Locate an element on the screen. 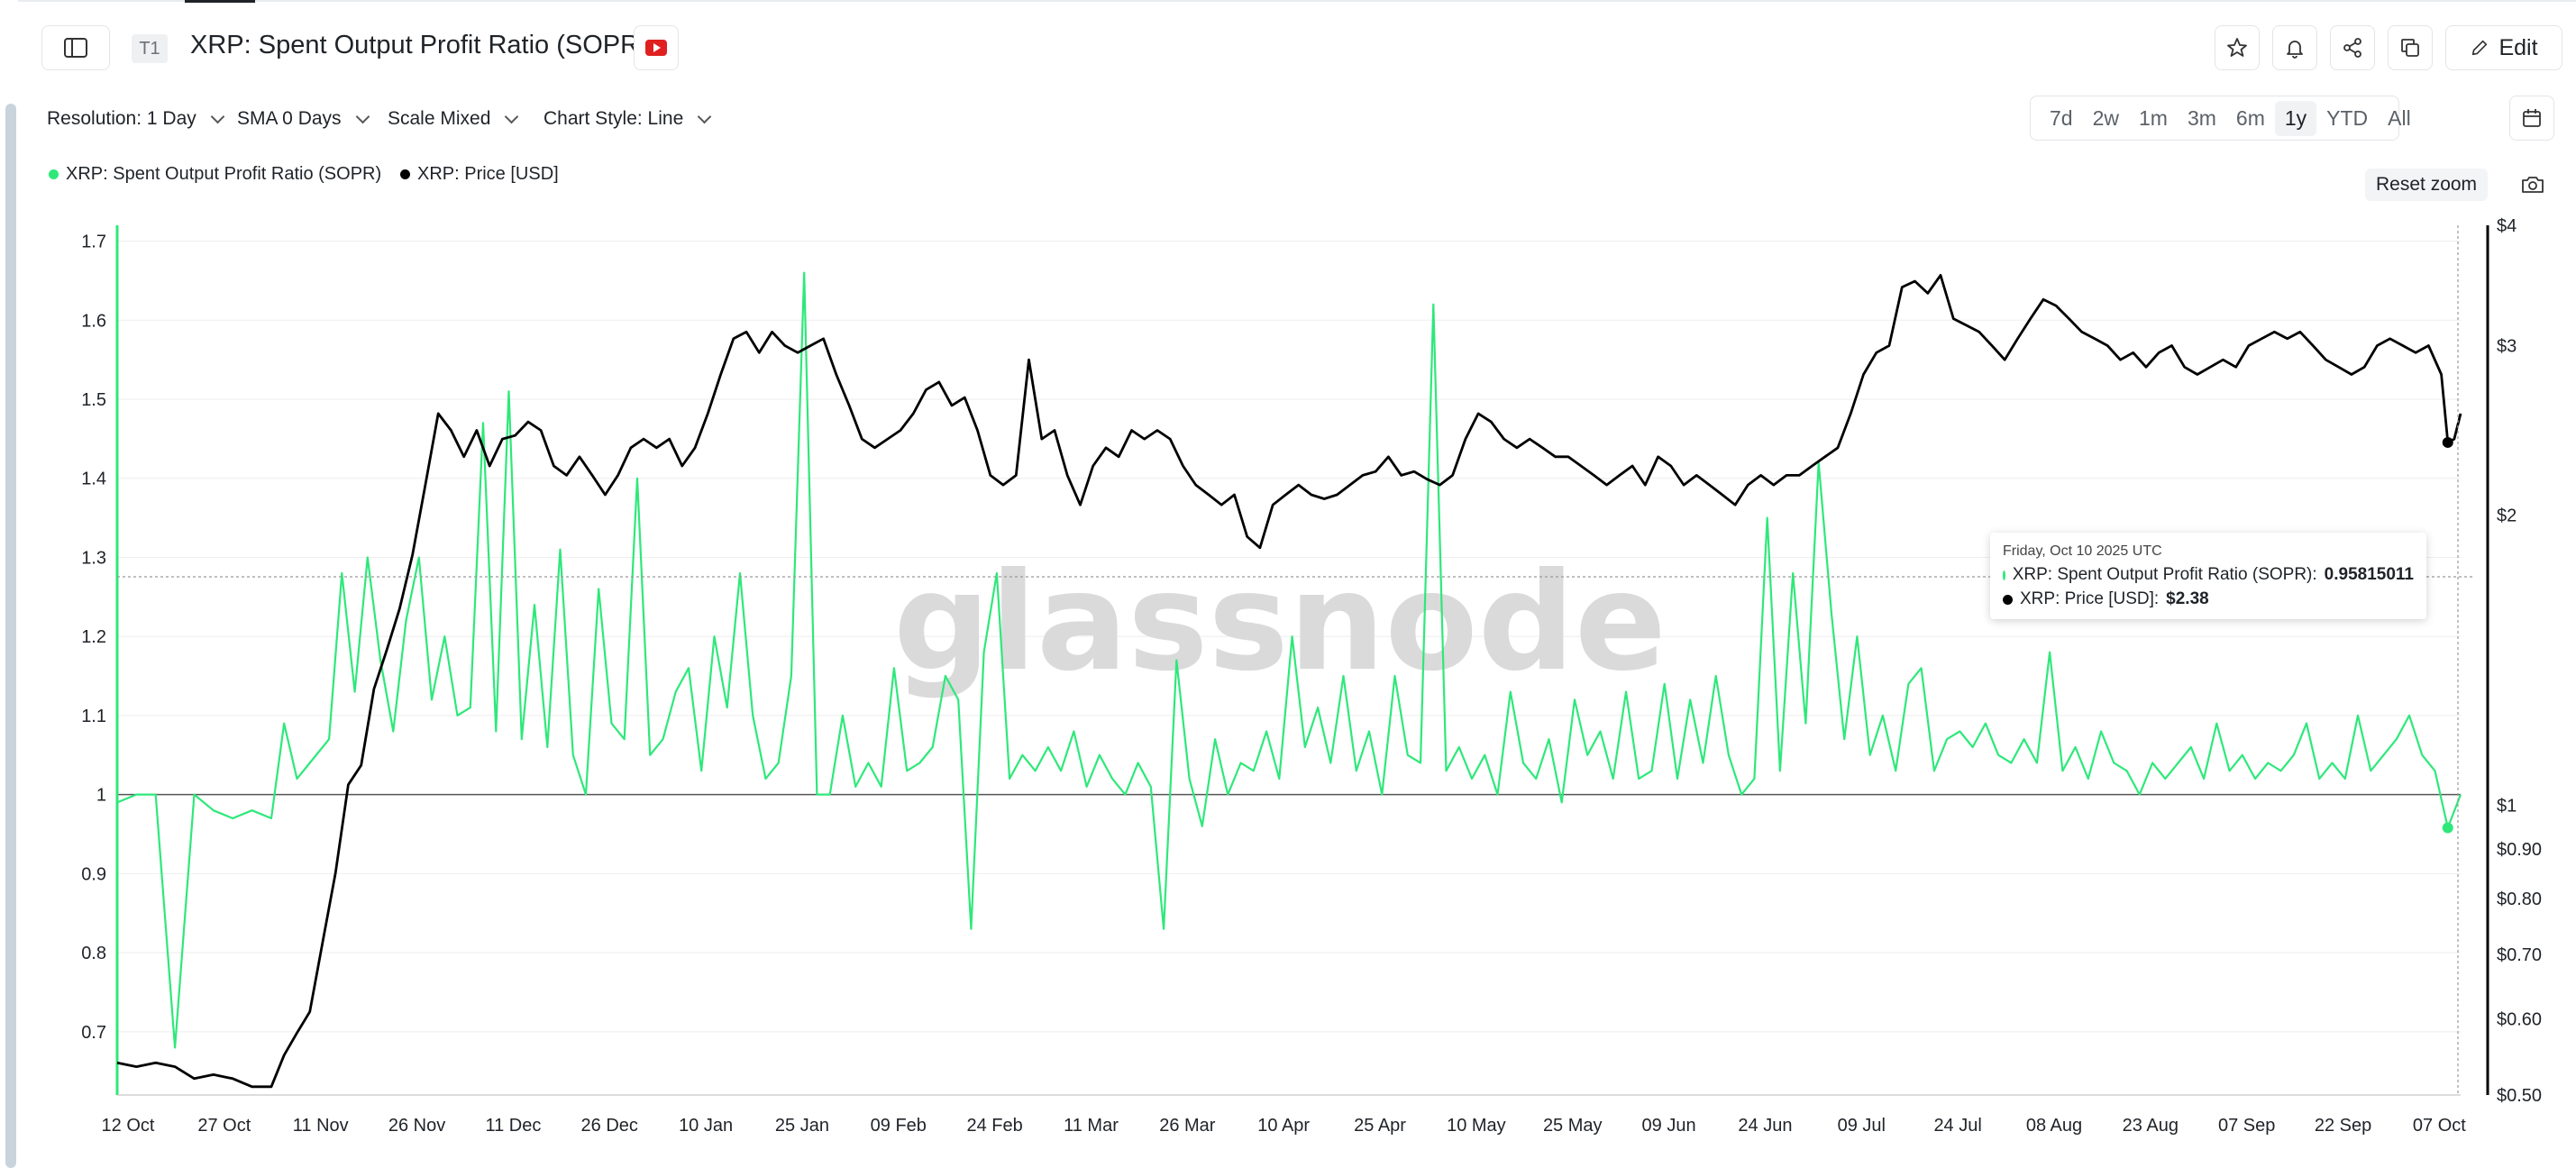 This screenshot has width=2576, height=1168. tooltip-sopr-value: 0.95815011 is located at coordinates (2369, 574).